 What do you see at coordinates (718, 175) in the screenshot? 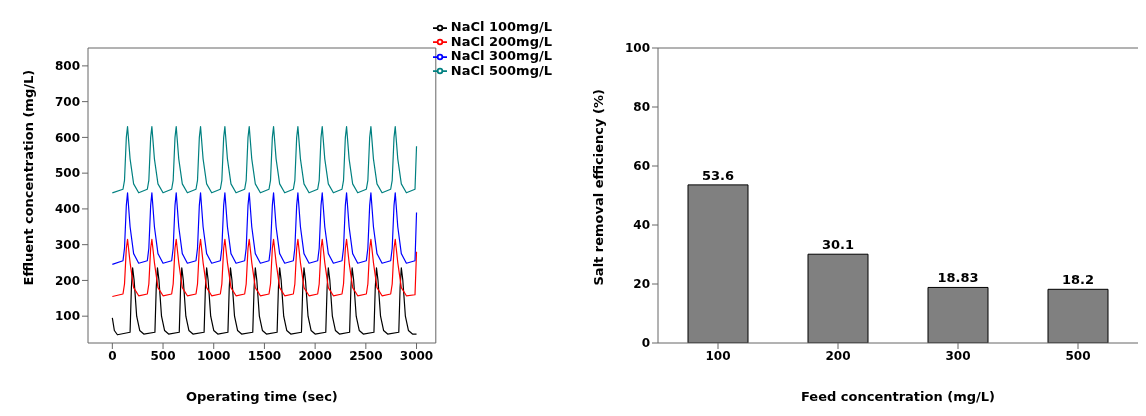
I see `data-label: 53.6` at bounding box center [718, 175].